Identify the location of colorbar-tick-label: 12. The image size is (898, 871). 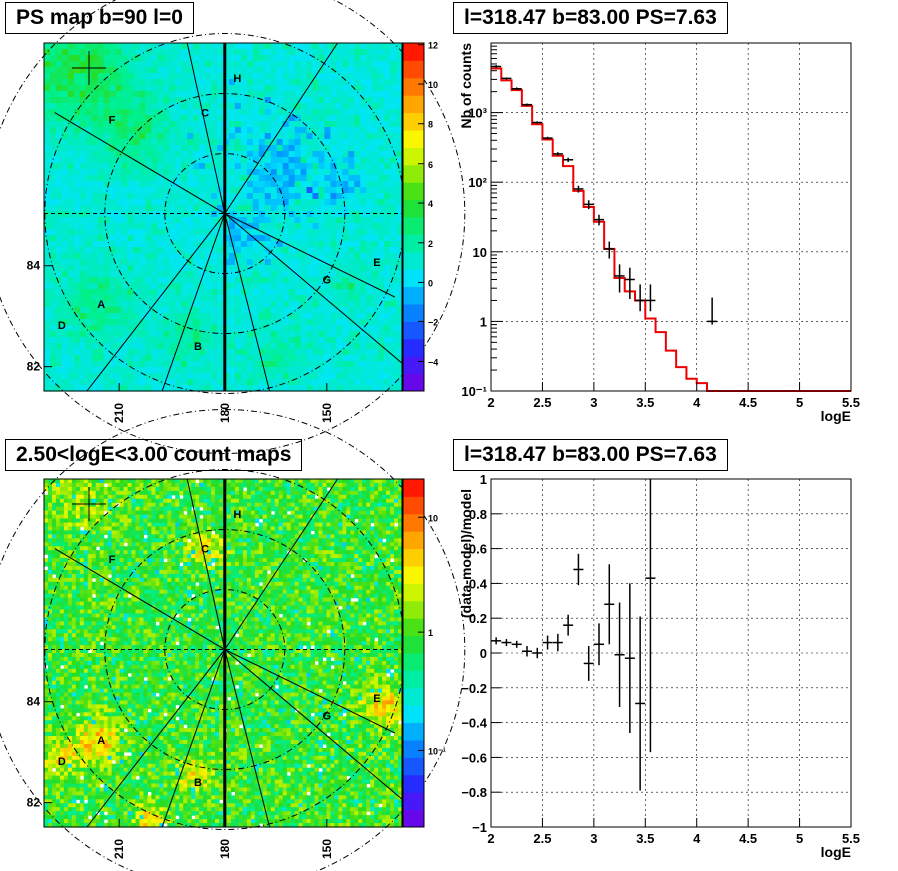
(433, 46).